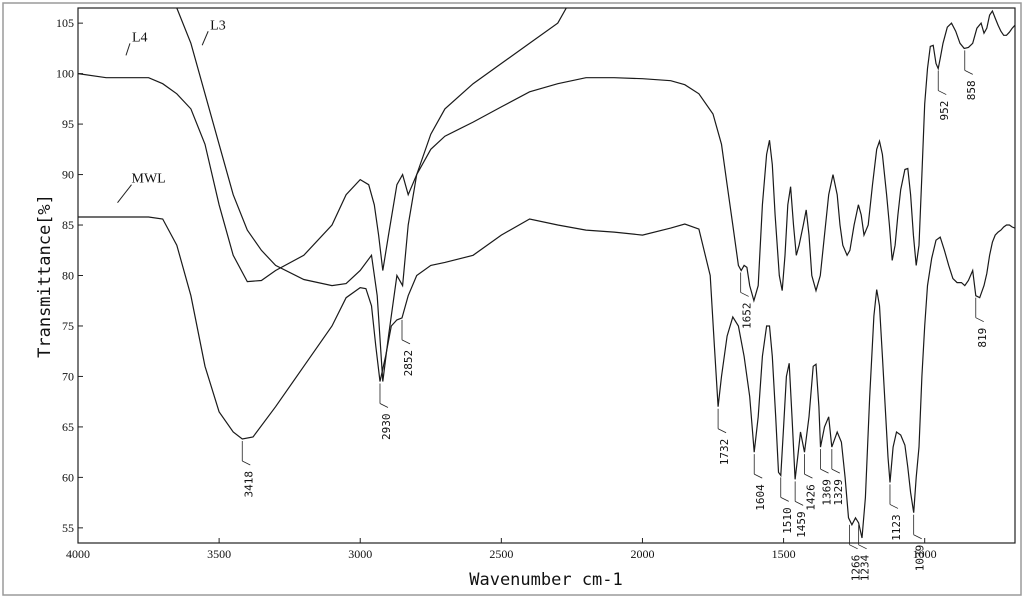  I want to click on peak-label: 819, so click(982, 338).